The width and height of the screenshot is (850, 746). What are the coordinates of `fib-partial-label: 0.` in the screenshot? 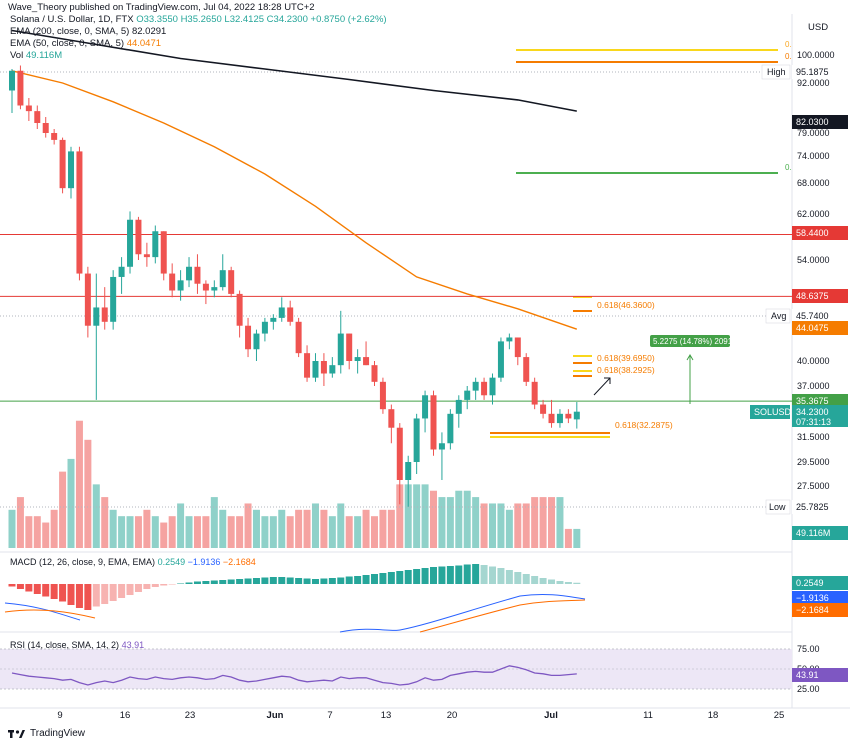 It's located at (788, 56).